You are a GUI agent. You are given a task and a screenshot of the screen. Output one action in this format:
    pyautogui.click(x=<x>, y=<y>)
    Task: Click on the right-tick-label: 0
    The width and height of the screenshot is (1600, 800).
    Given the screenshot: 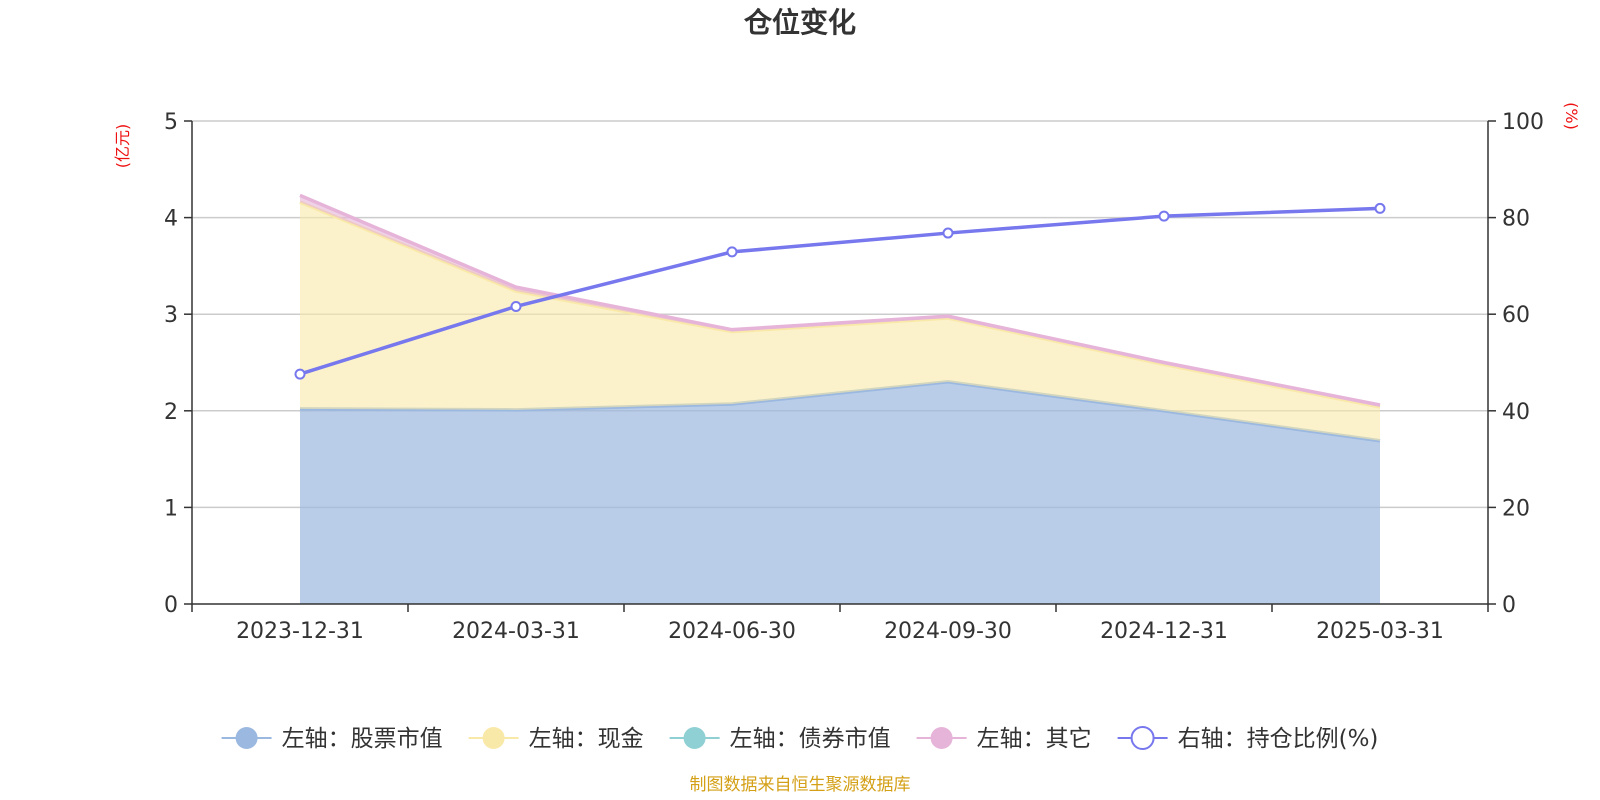 What is the action you would take?
    pyautogui.click(x=1509, y=605)
    